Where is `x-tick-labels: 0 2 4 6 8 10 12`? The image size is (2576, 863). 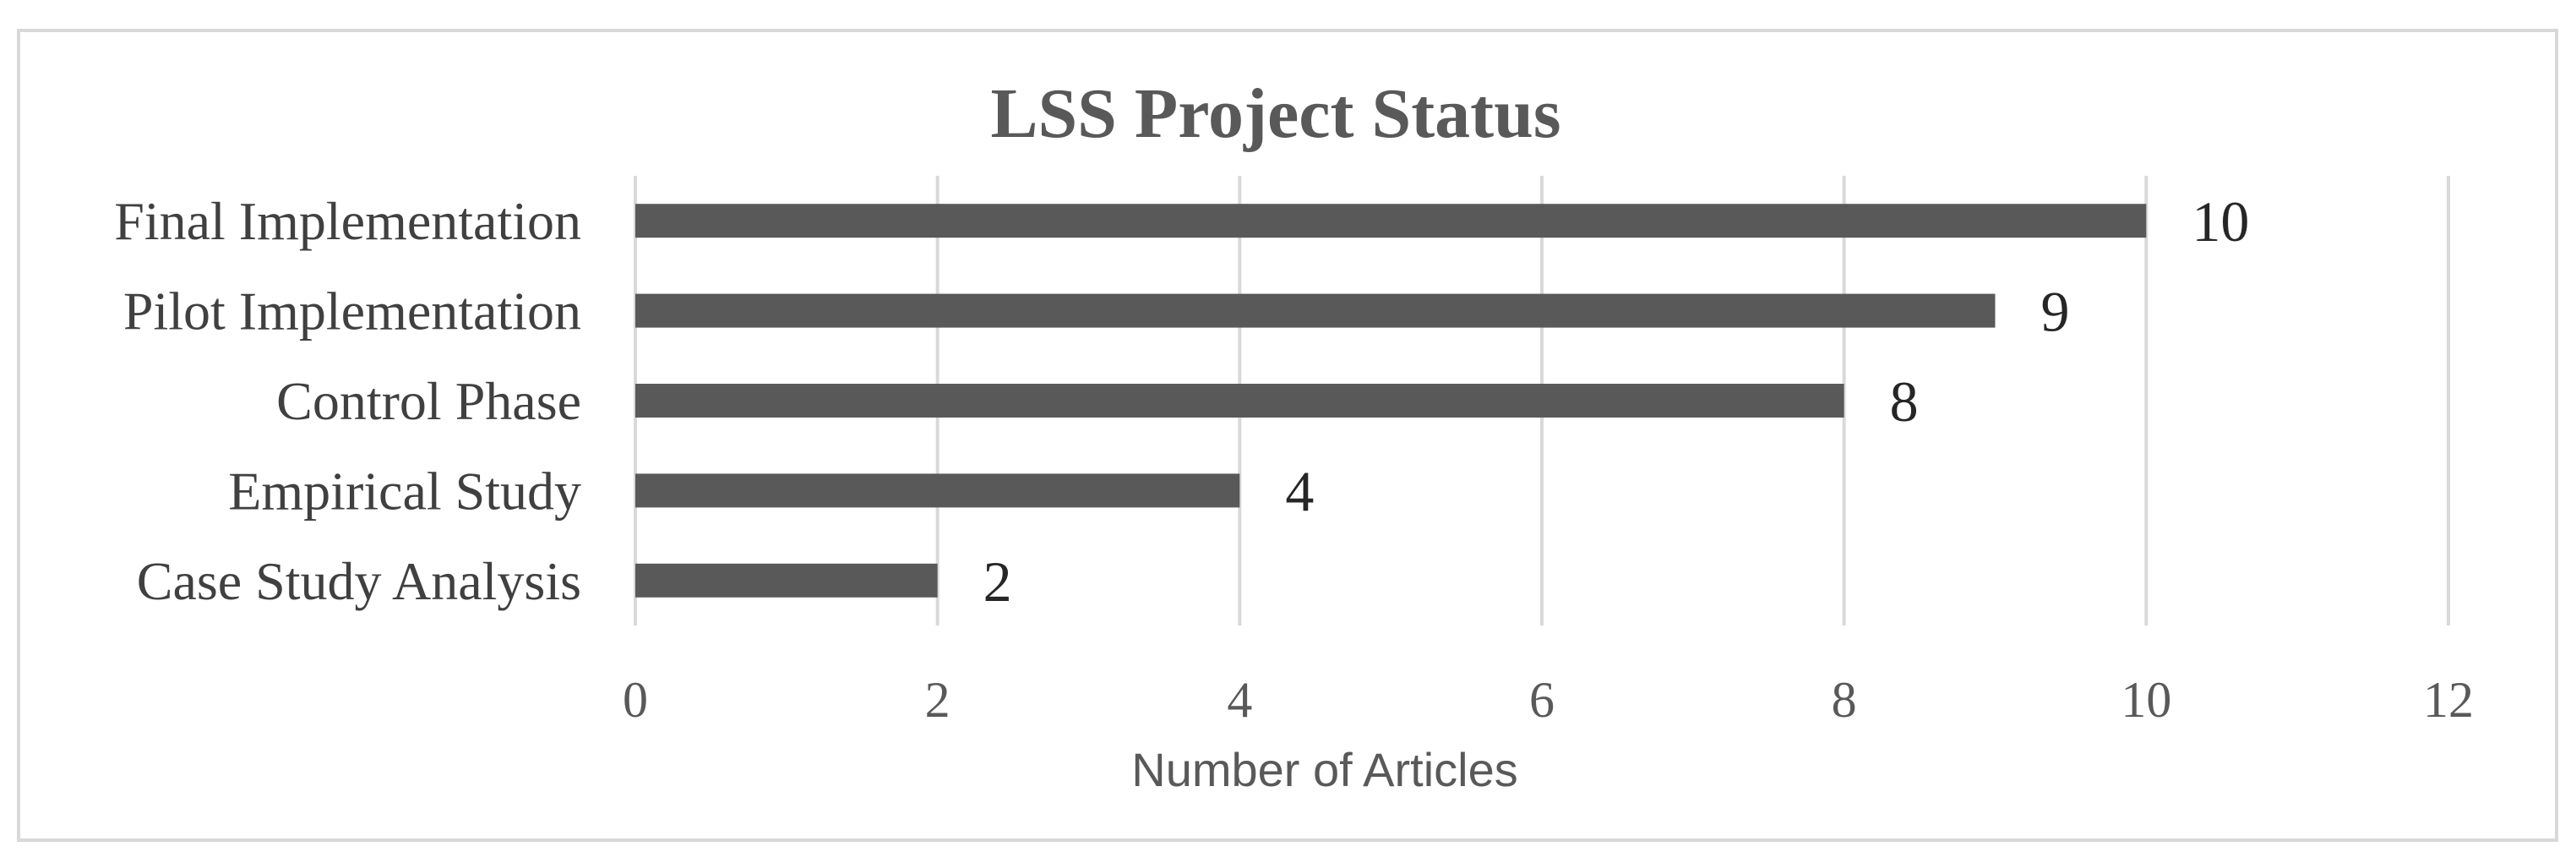 x-tick-labels: 0 2 4 6 8 10 12 is located at coordinates (1548, 700).